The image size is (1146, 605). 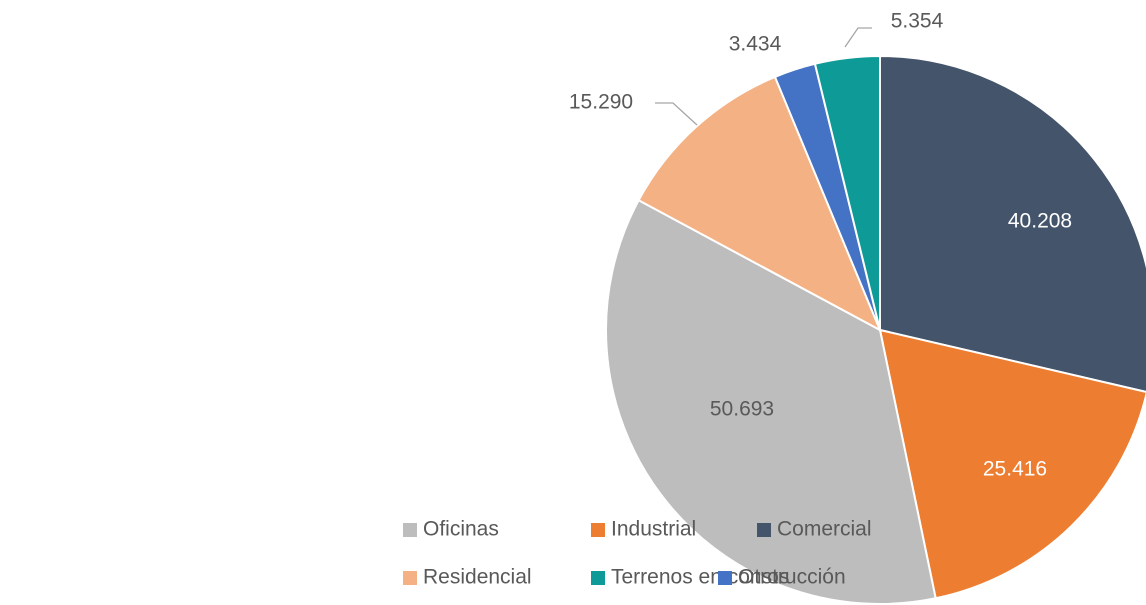 What do you see at coordinates (1040, 221) in the screenshot?
I see `data-label: 40.208` at bounding box center [1040, 221].